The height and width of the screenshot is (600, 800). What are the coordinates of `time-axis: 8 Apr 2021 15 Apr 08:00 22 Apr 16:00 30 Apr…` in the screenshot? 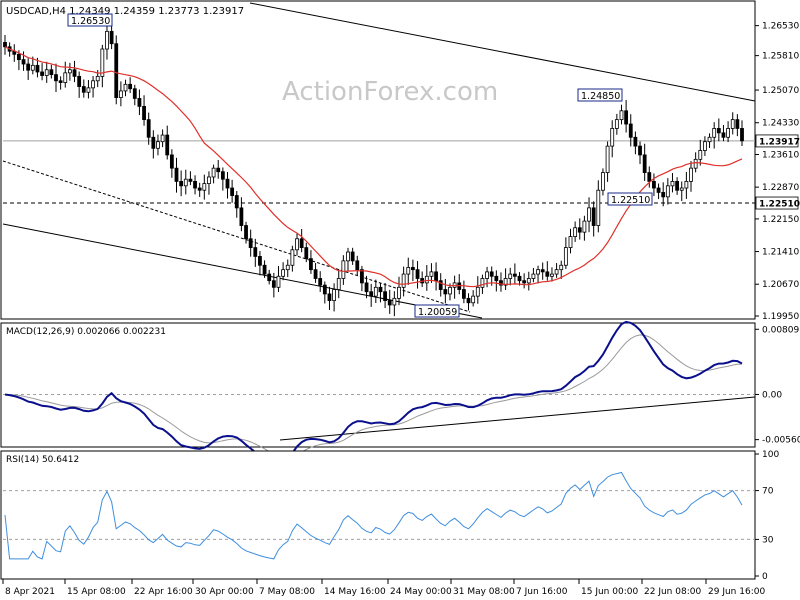 It's located at (383, 588).